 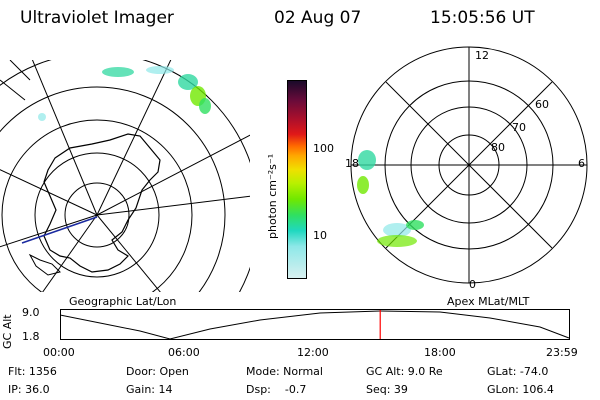 What do you see at coordinates (518, 371) in the screenshot?
I see `info-glat: GLat: -74.0` at bounding box center [518, 371].